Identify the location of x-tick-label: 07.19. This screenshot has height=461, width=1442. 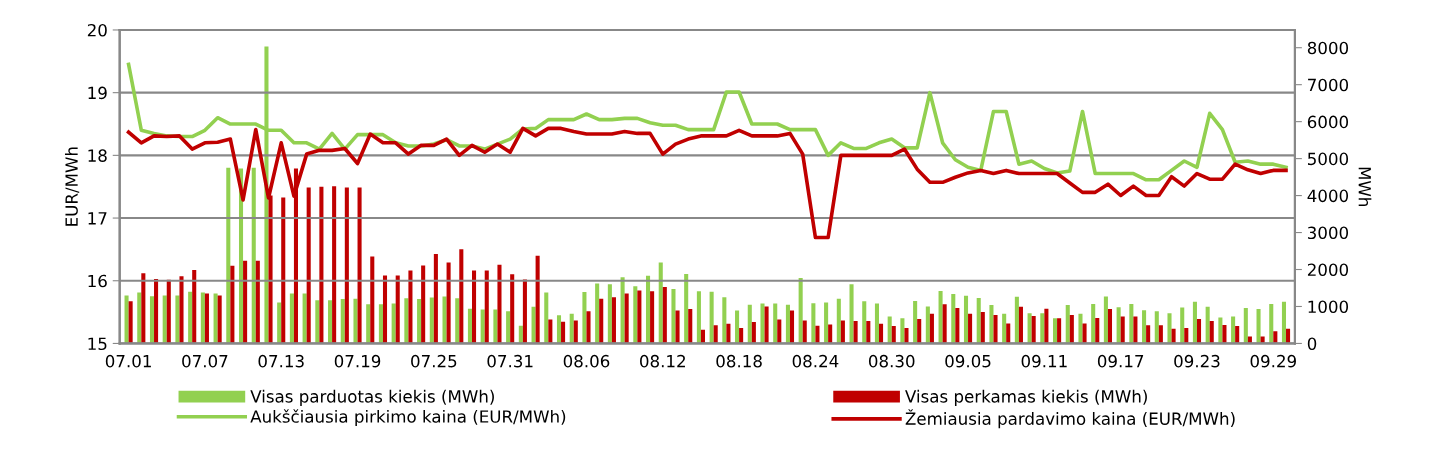
(357, 361).